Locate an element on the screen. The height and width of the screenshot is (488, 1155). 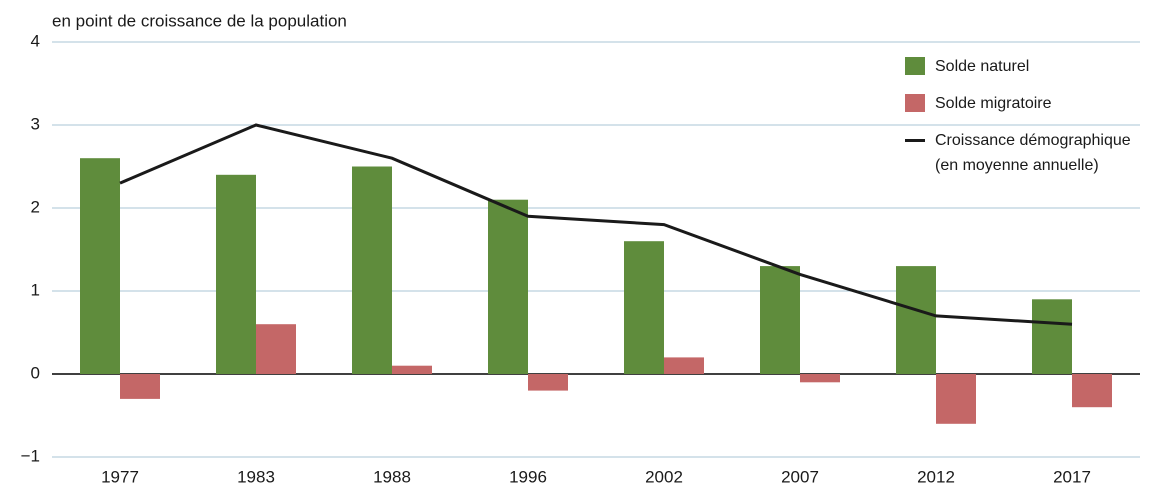
chart-title: en point de croissance de la population is located at coordinates (199, 20).